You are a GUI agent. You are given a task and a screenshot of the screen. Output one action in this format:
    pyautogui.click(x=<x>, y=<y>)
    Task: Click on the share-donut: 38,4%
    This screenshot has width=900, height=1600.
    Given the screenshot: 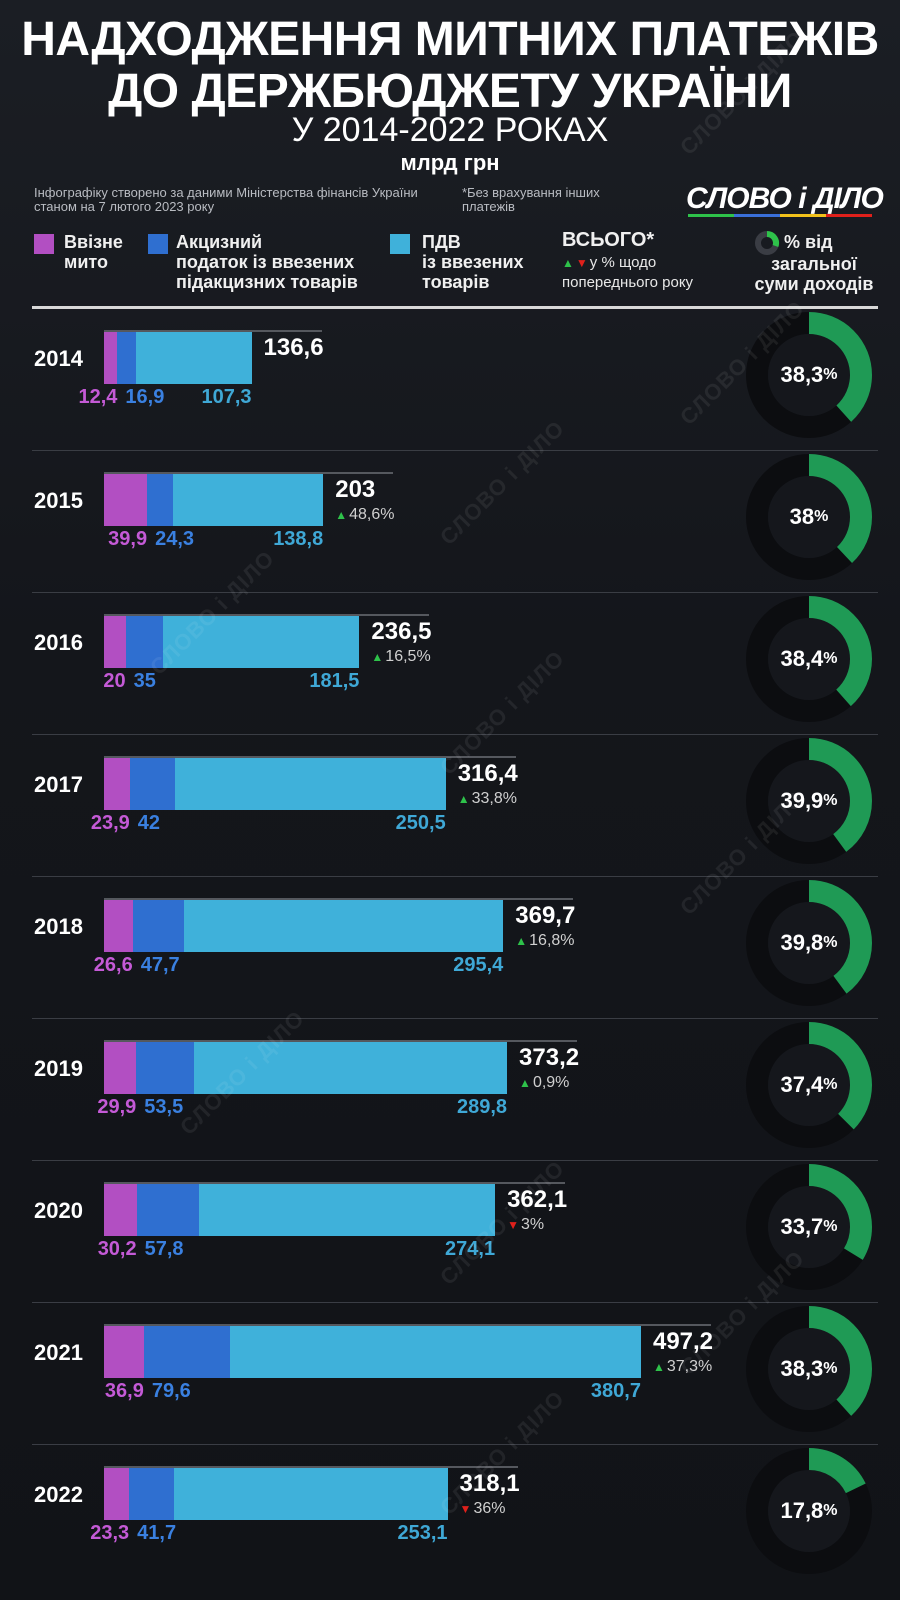 What is the action you would take?
    pyautogui.click(x=809, y=659)
    